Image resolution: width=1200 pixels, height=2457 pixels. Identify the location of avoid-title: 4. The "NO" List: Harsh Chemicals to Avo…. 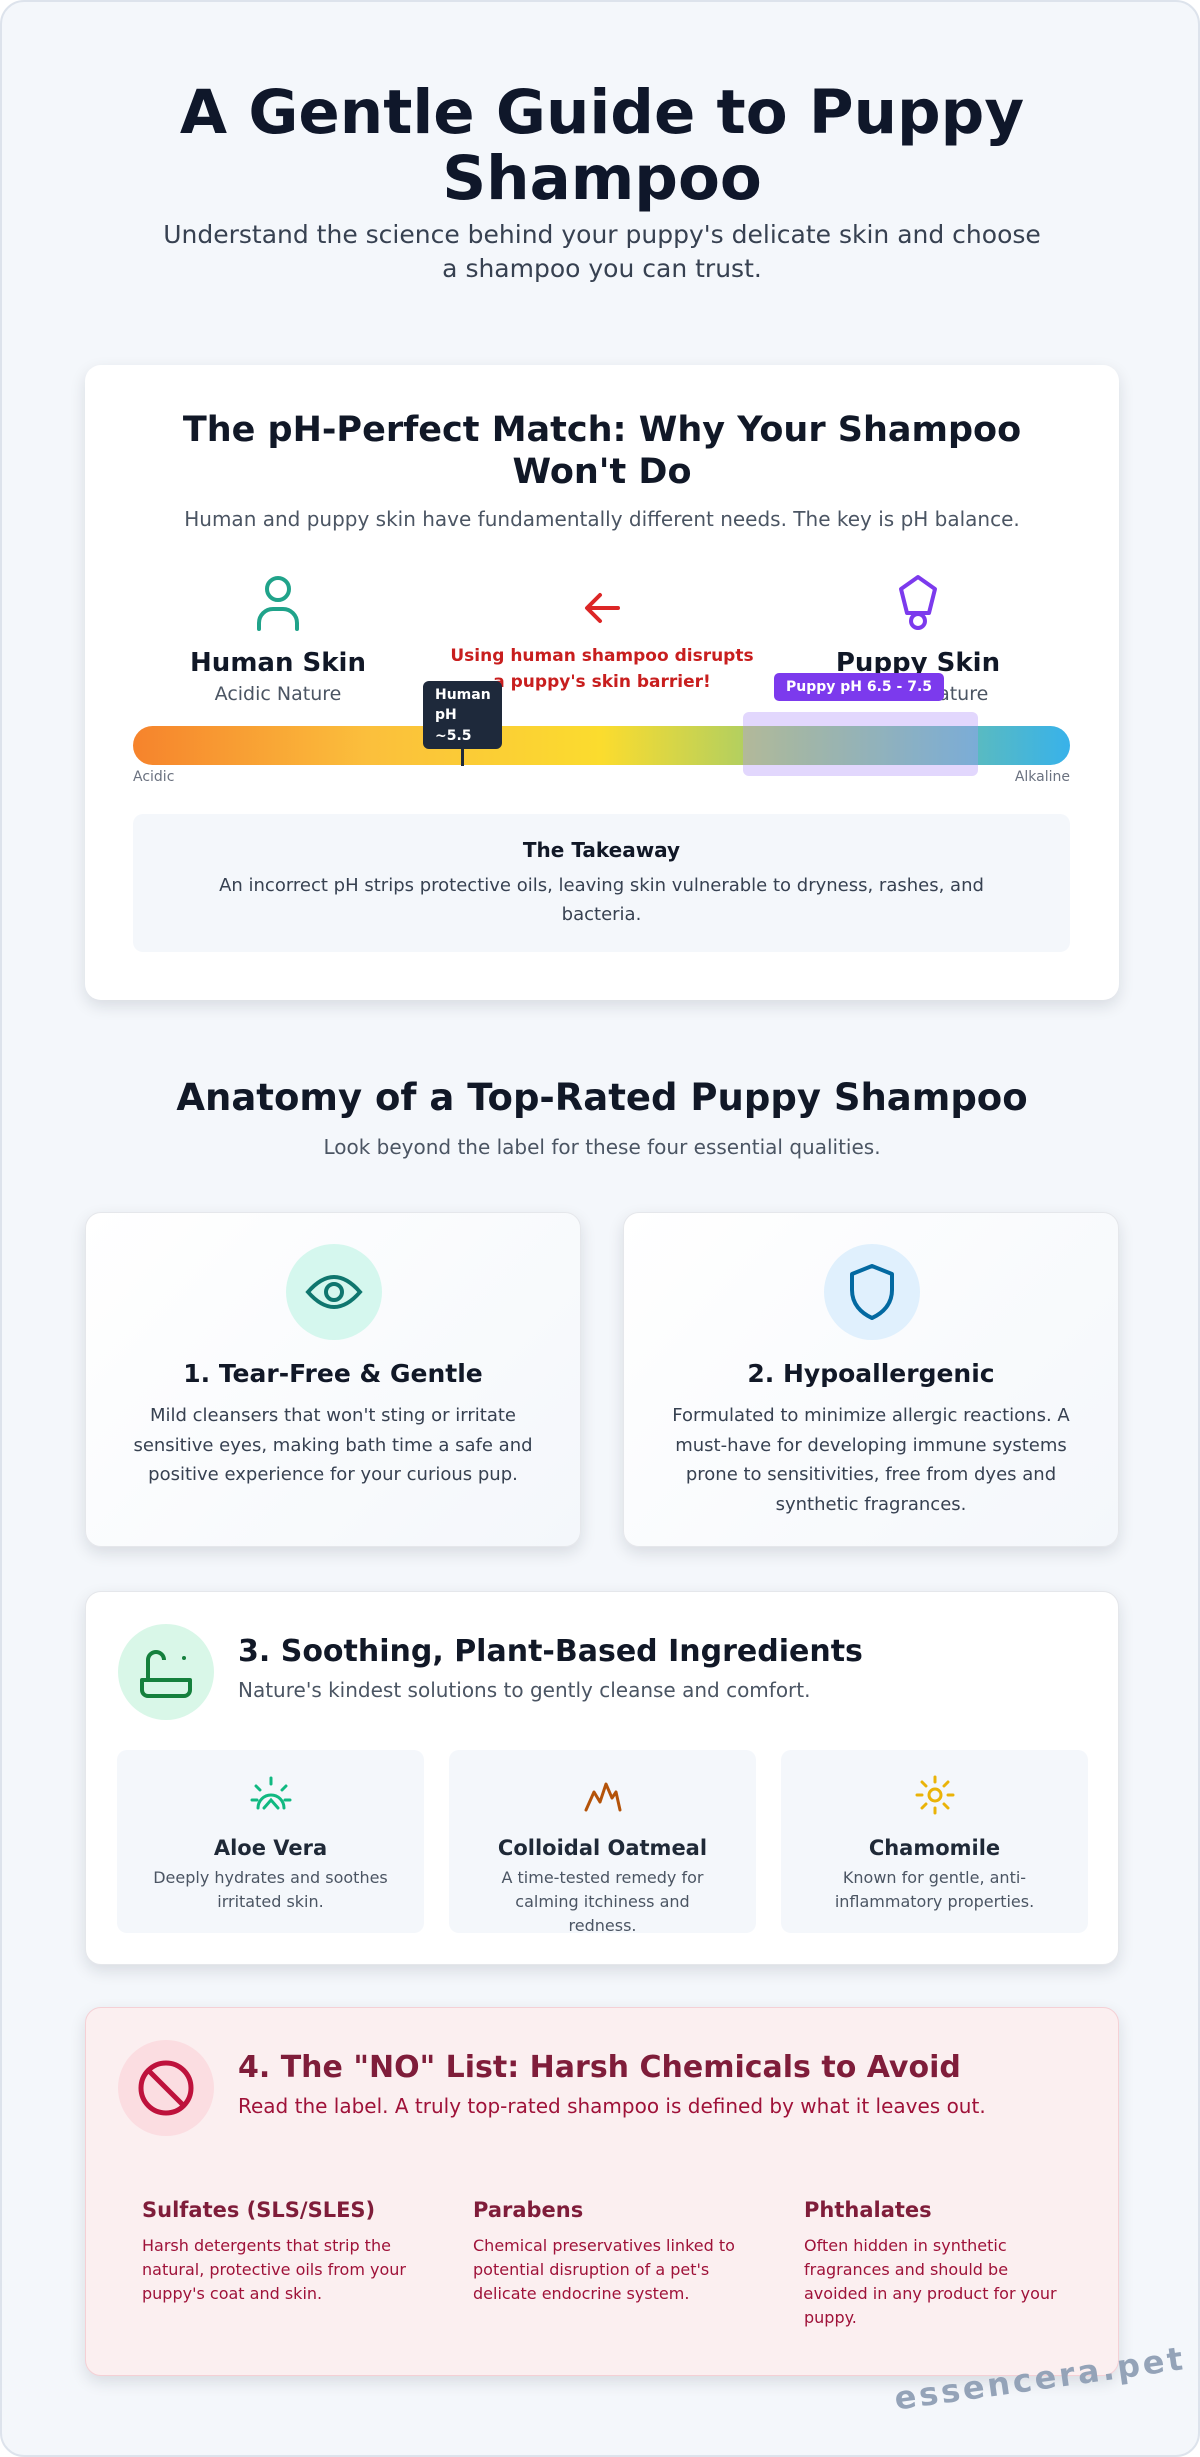
(599, 2067).